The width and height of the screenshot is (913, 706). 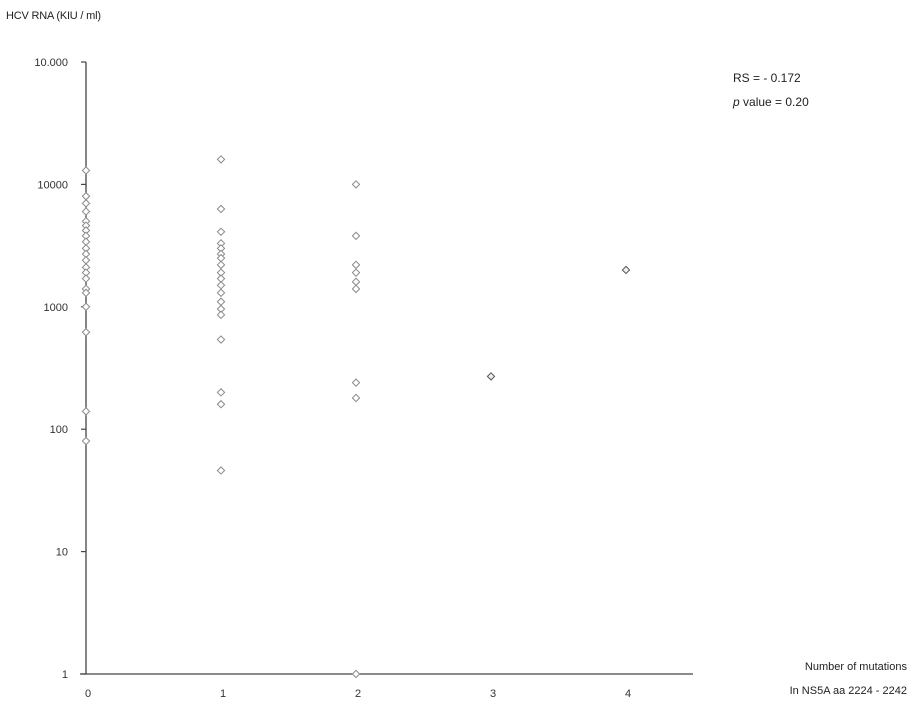 What do you see at coordinates (774, 102) in the screenshot?
I see `p-value-text: value = 0.20` at bounding box center [774, 102].